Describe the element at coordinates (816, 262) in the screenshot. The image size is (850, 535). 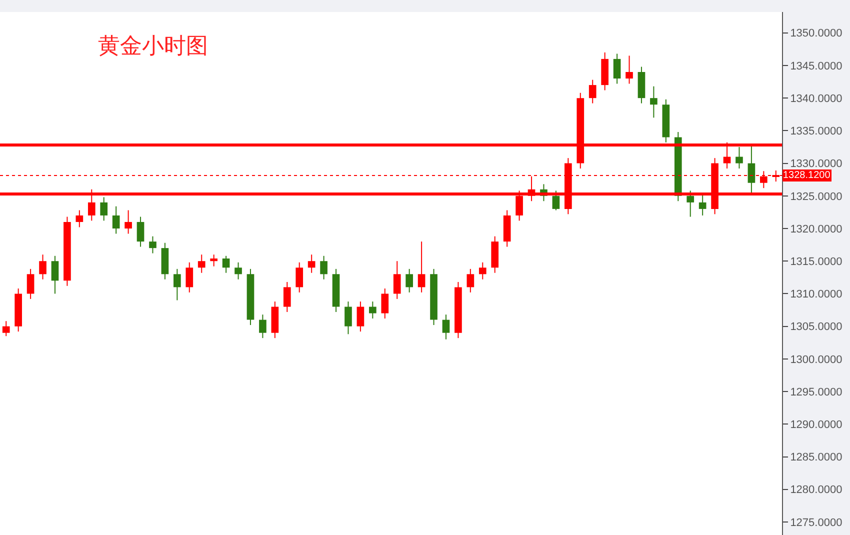
I see `y-tick-label: 1315.0000` at that location.